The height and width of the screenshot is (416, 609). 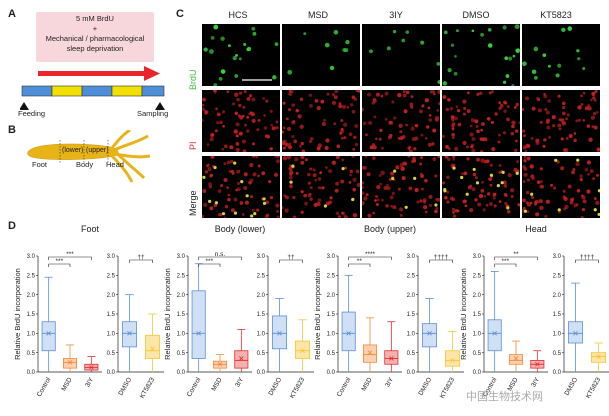 What do you see at coordinates (441, 257) in the screenshot?
I see `sig-label: ††††` at bounding box center [441, 257].